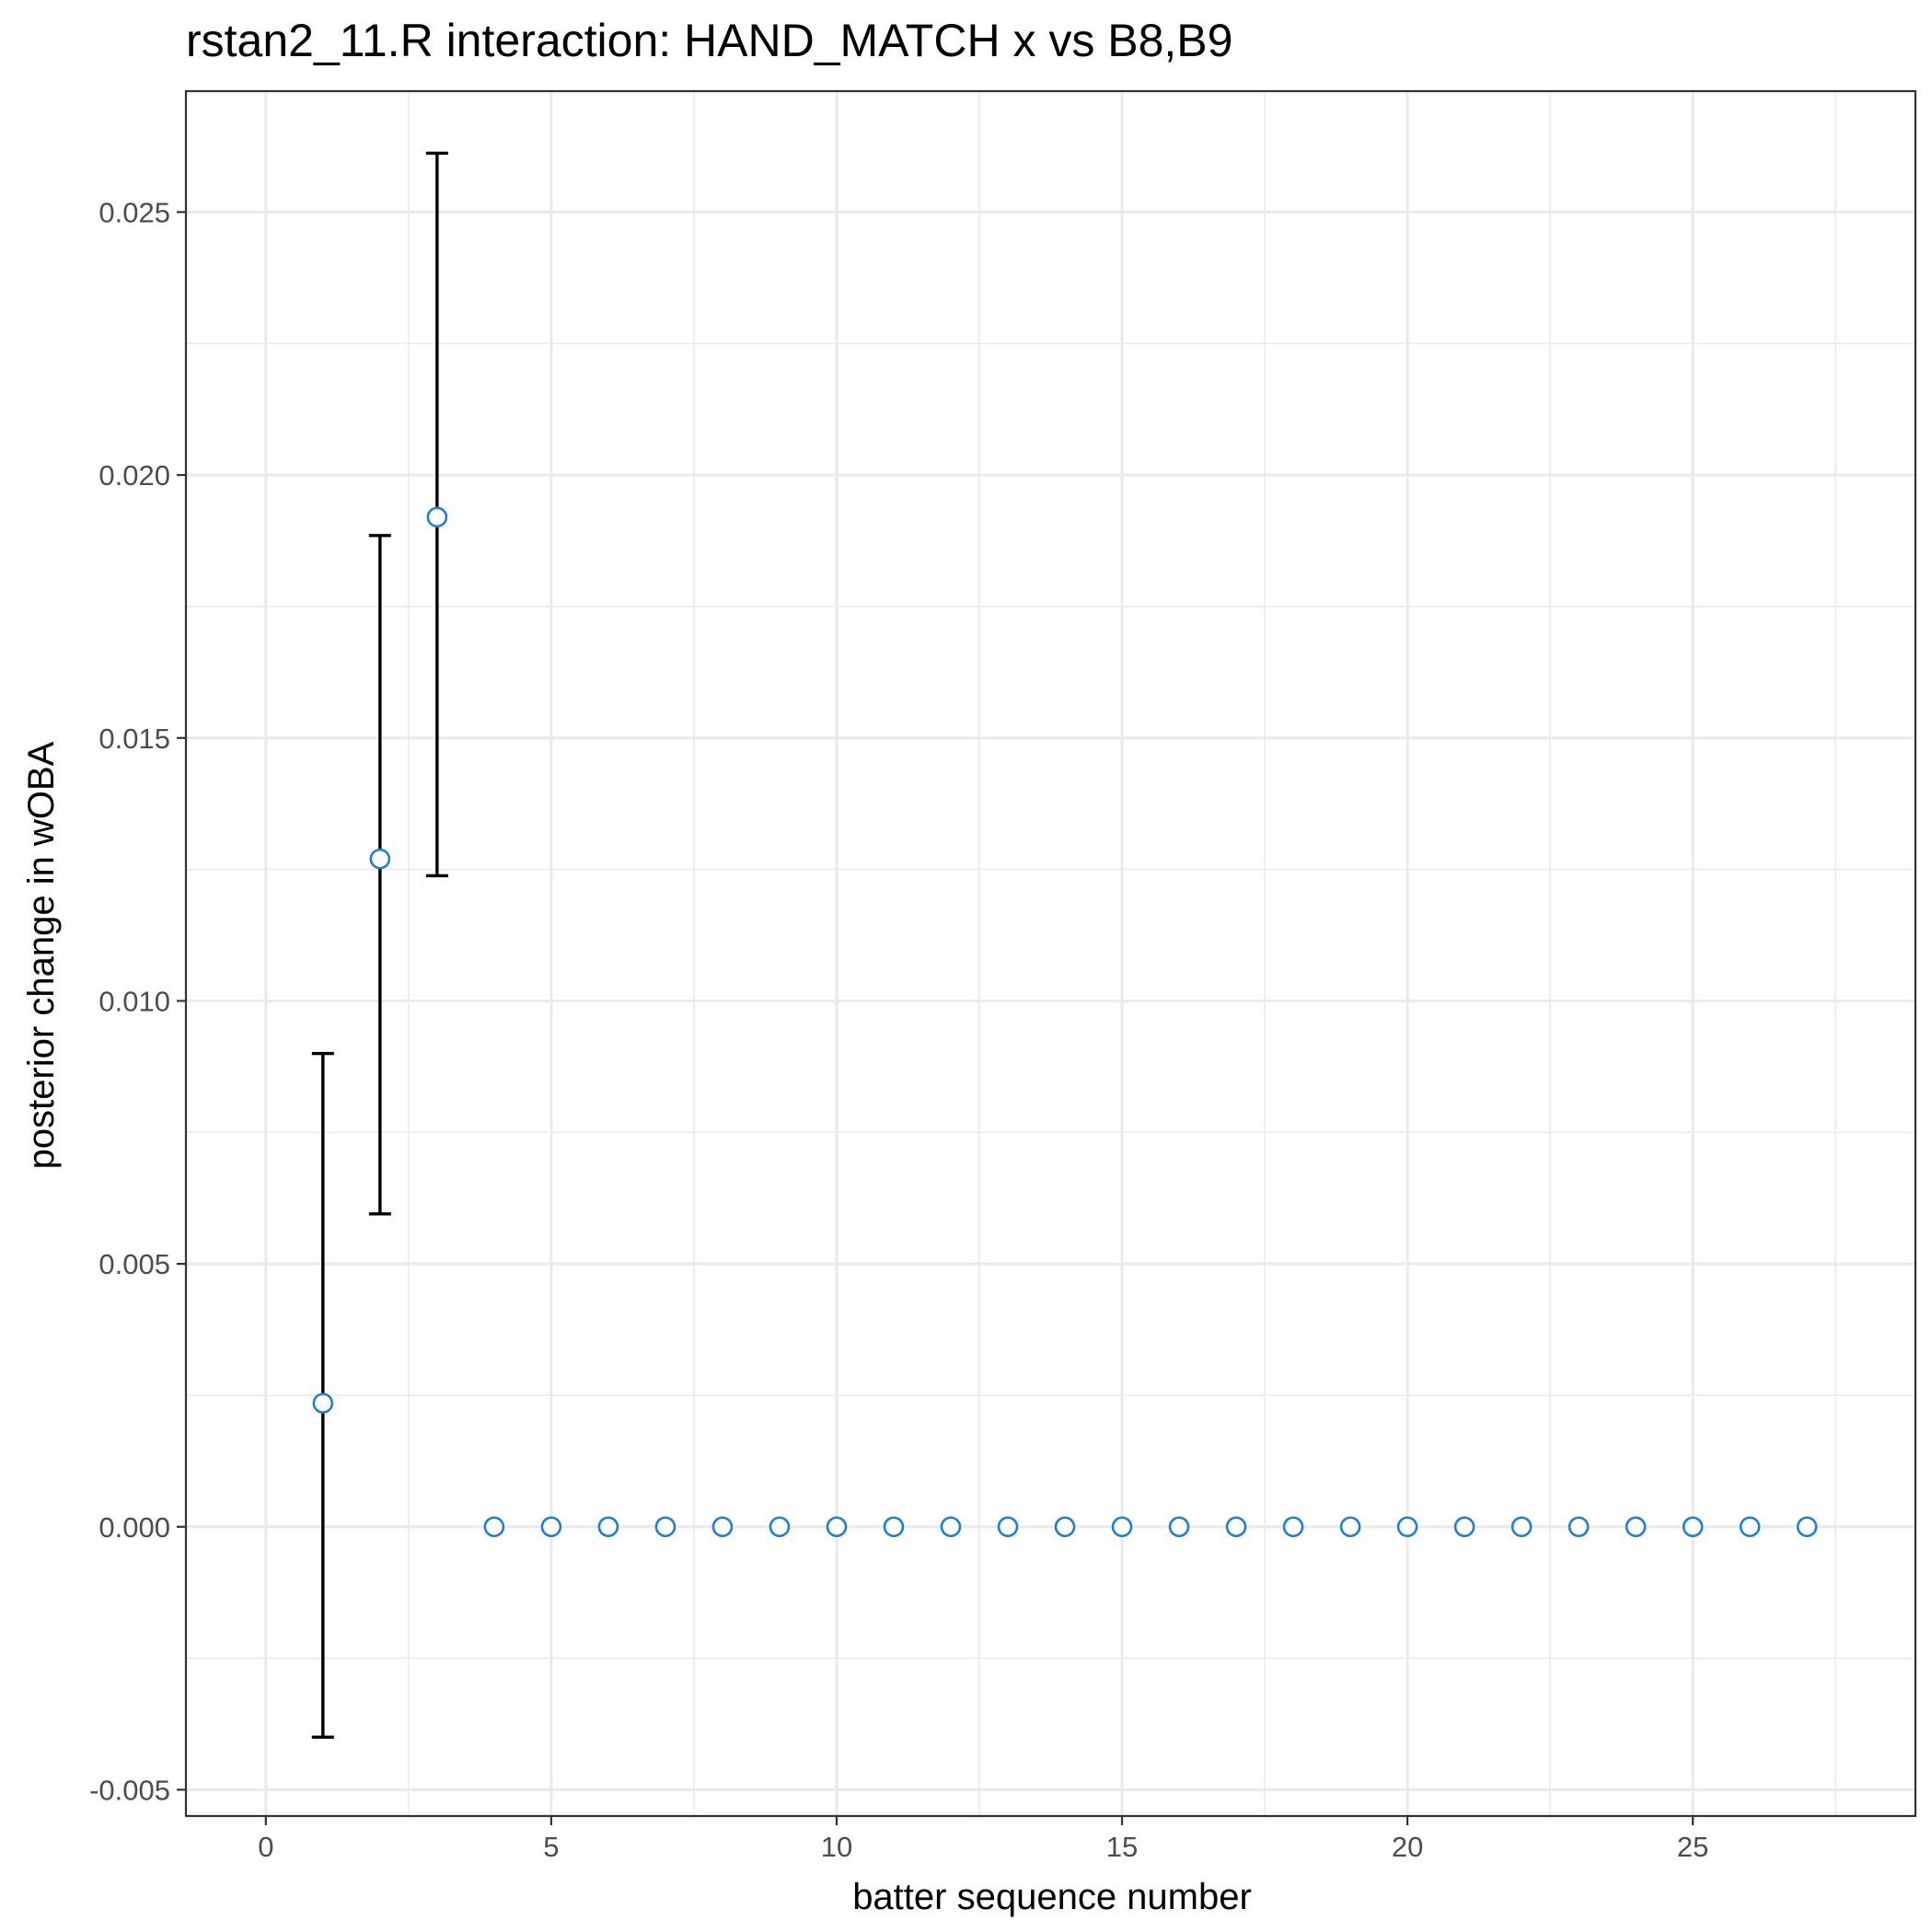 This screenshot has height=1932, width=1932. I want to click on x-axis-title: batter sequence number, so click(1052, 1897).